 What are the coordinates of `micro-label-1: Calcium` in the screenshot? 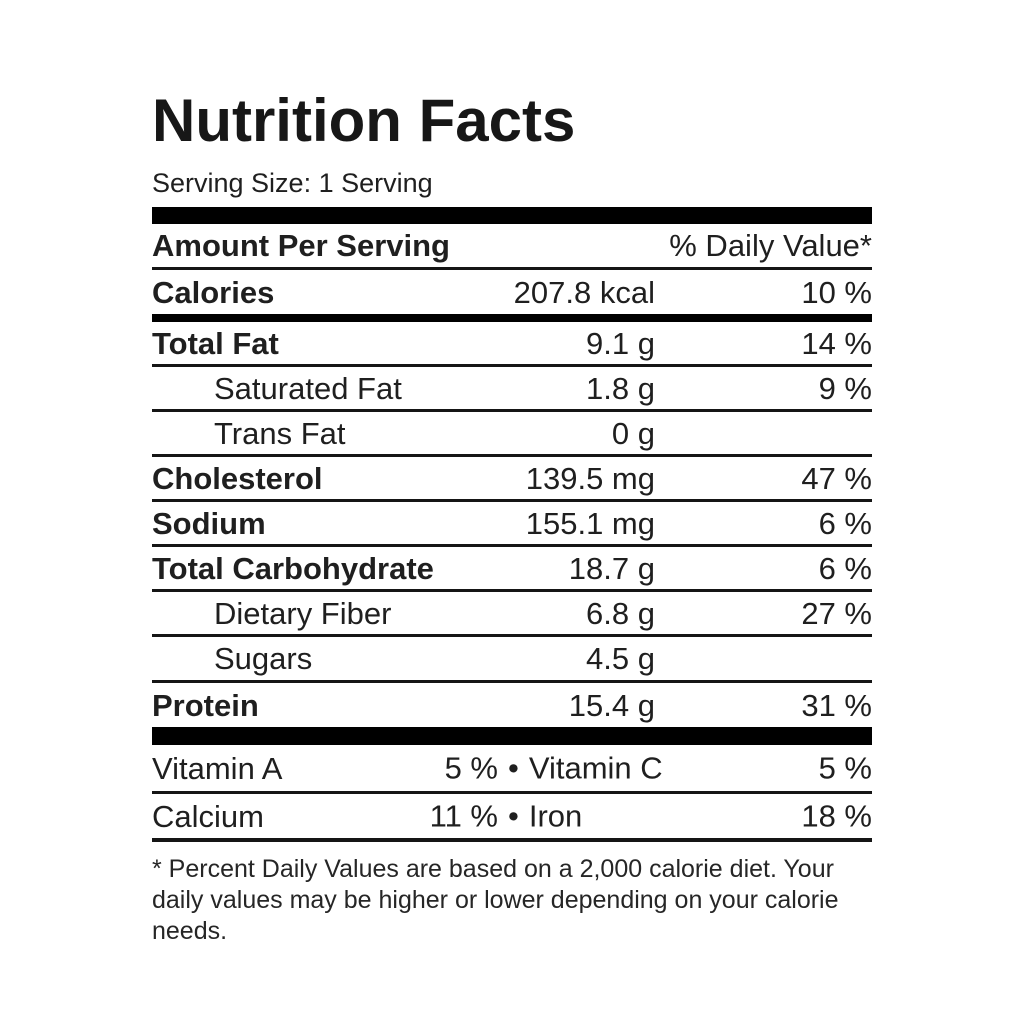 It's located at (208, 816).